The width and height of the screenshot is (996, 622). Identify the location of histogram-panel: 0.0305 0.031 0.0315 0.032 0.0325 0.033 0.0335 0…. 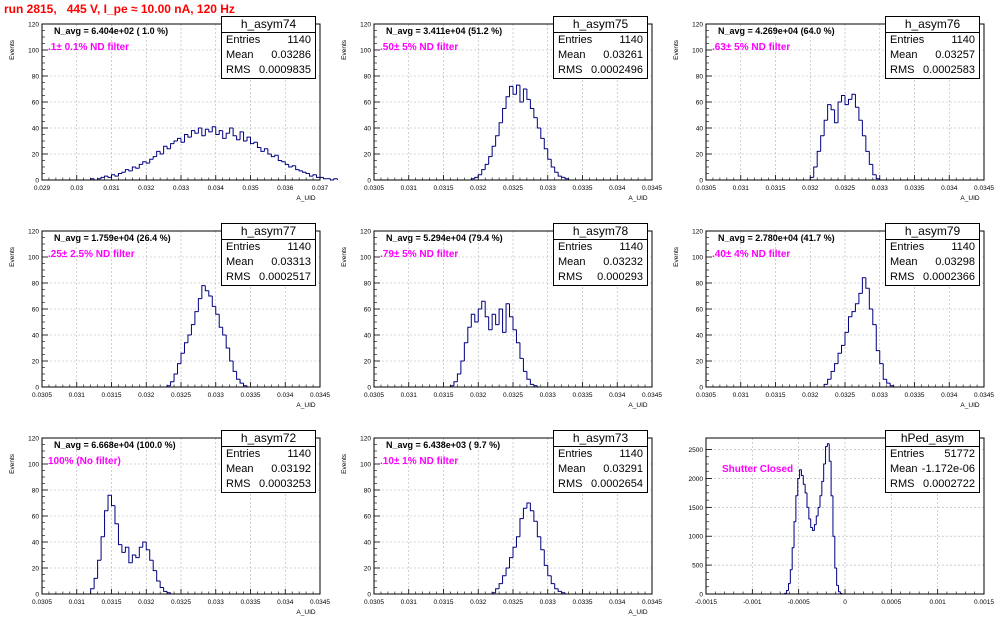
(166, 517).